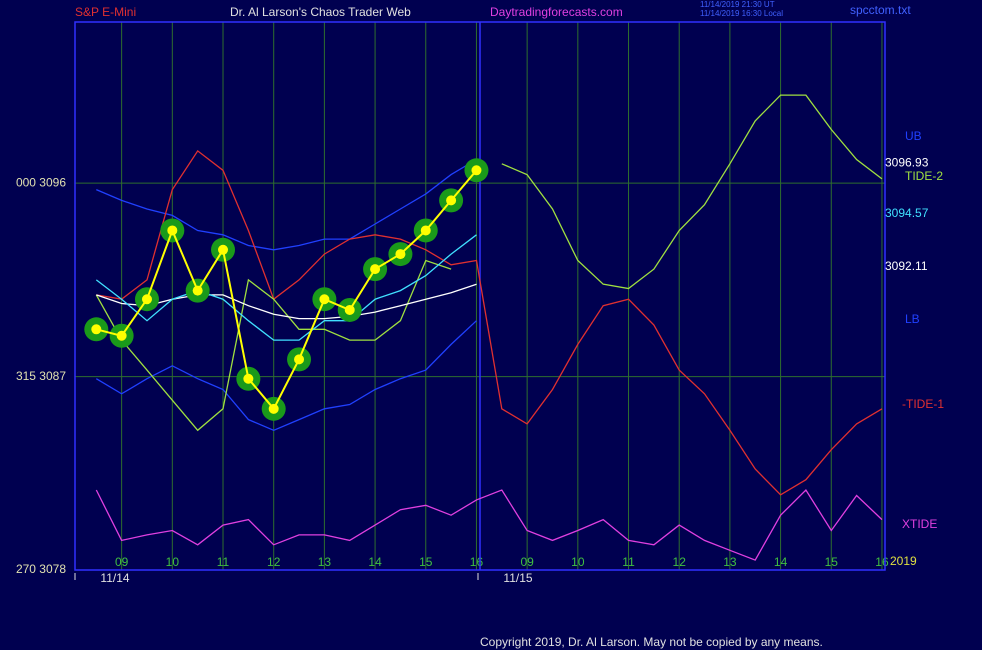  What do you see at coordinates (919, 524) in the screenshot?
I see `series-label: XTIDE` at bounding box center [919, 524].